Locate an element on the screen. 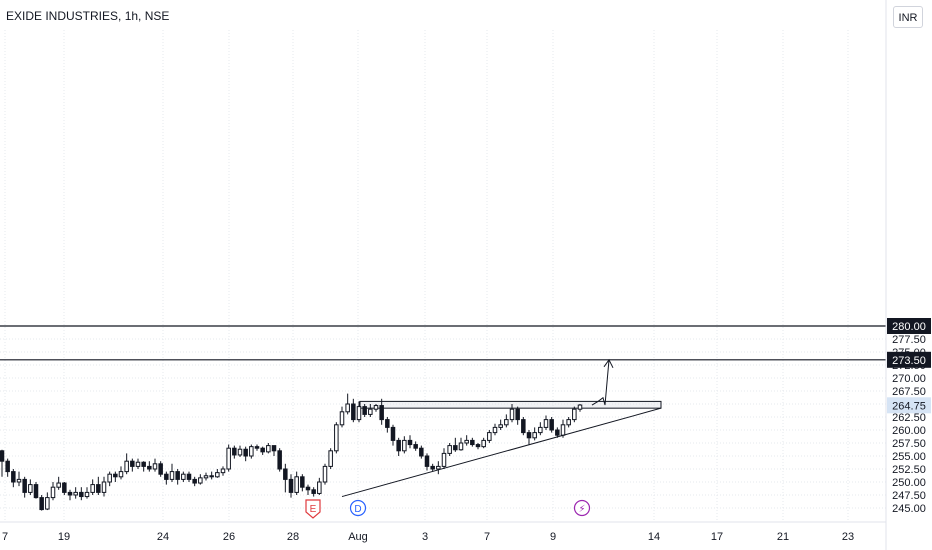 The image size is (932, 550). candles is located at coordinates (291, 452).